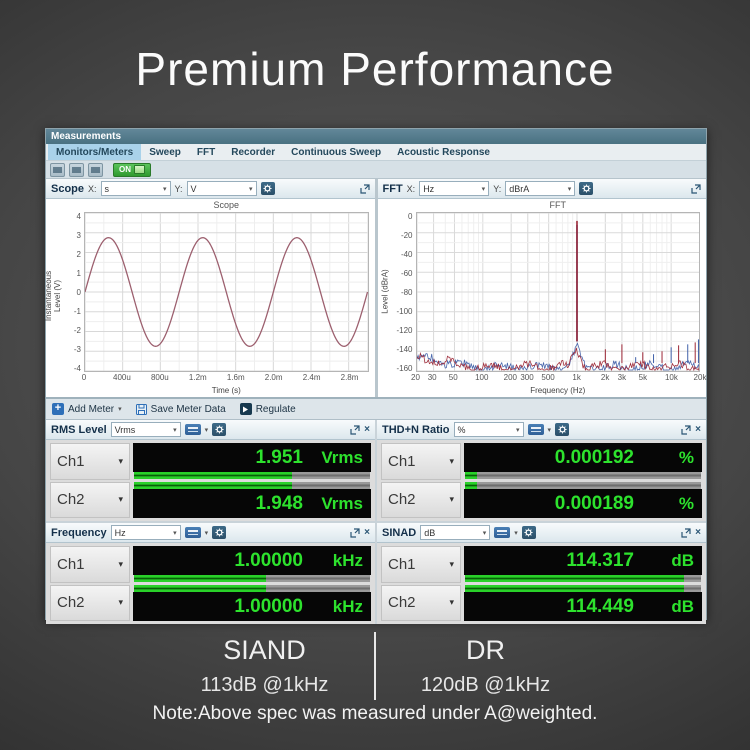  I want to click on freq-expand-icon, so click(355, 532).